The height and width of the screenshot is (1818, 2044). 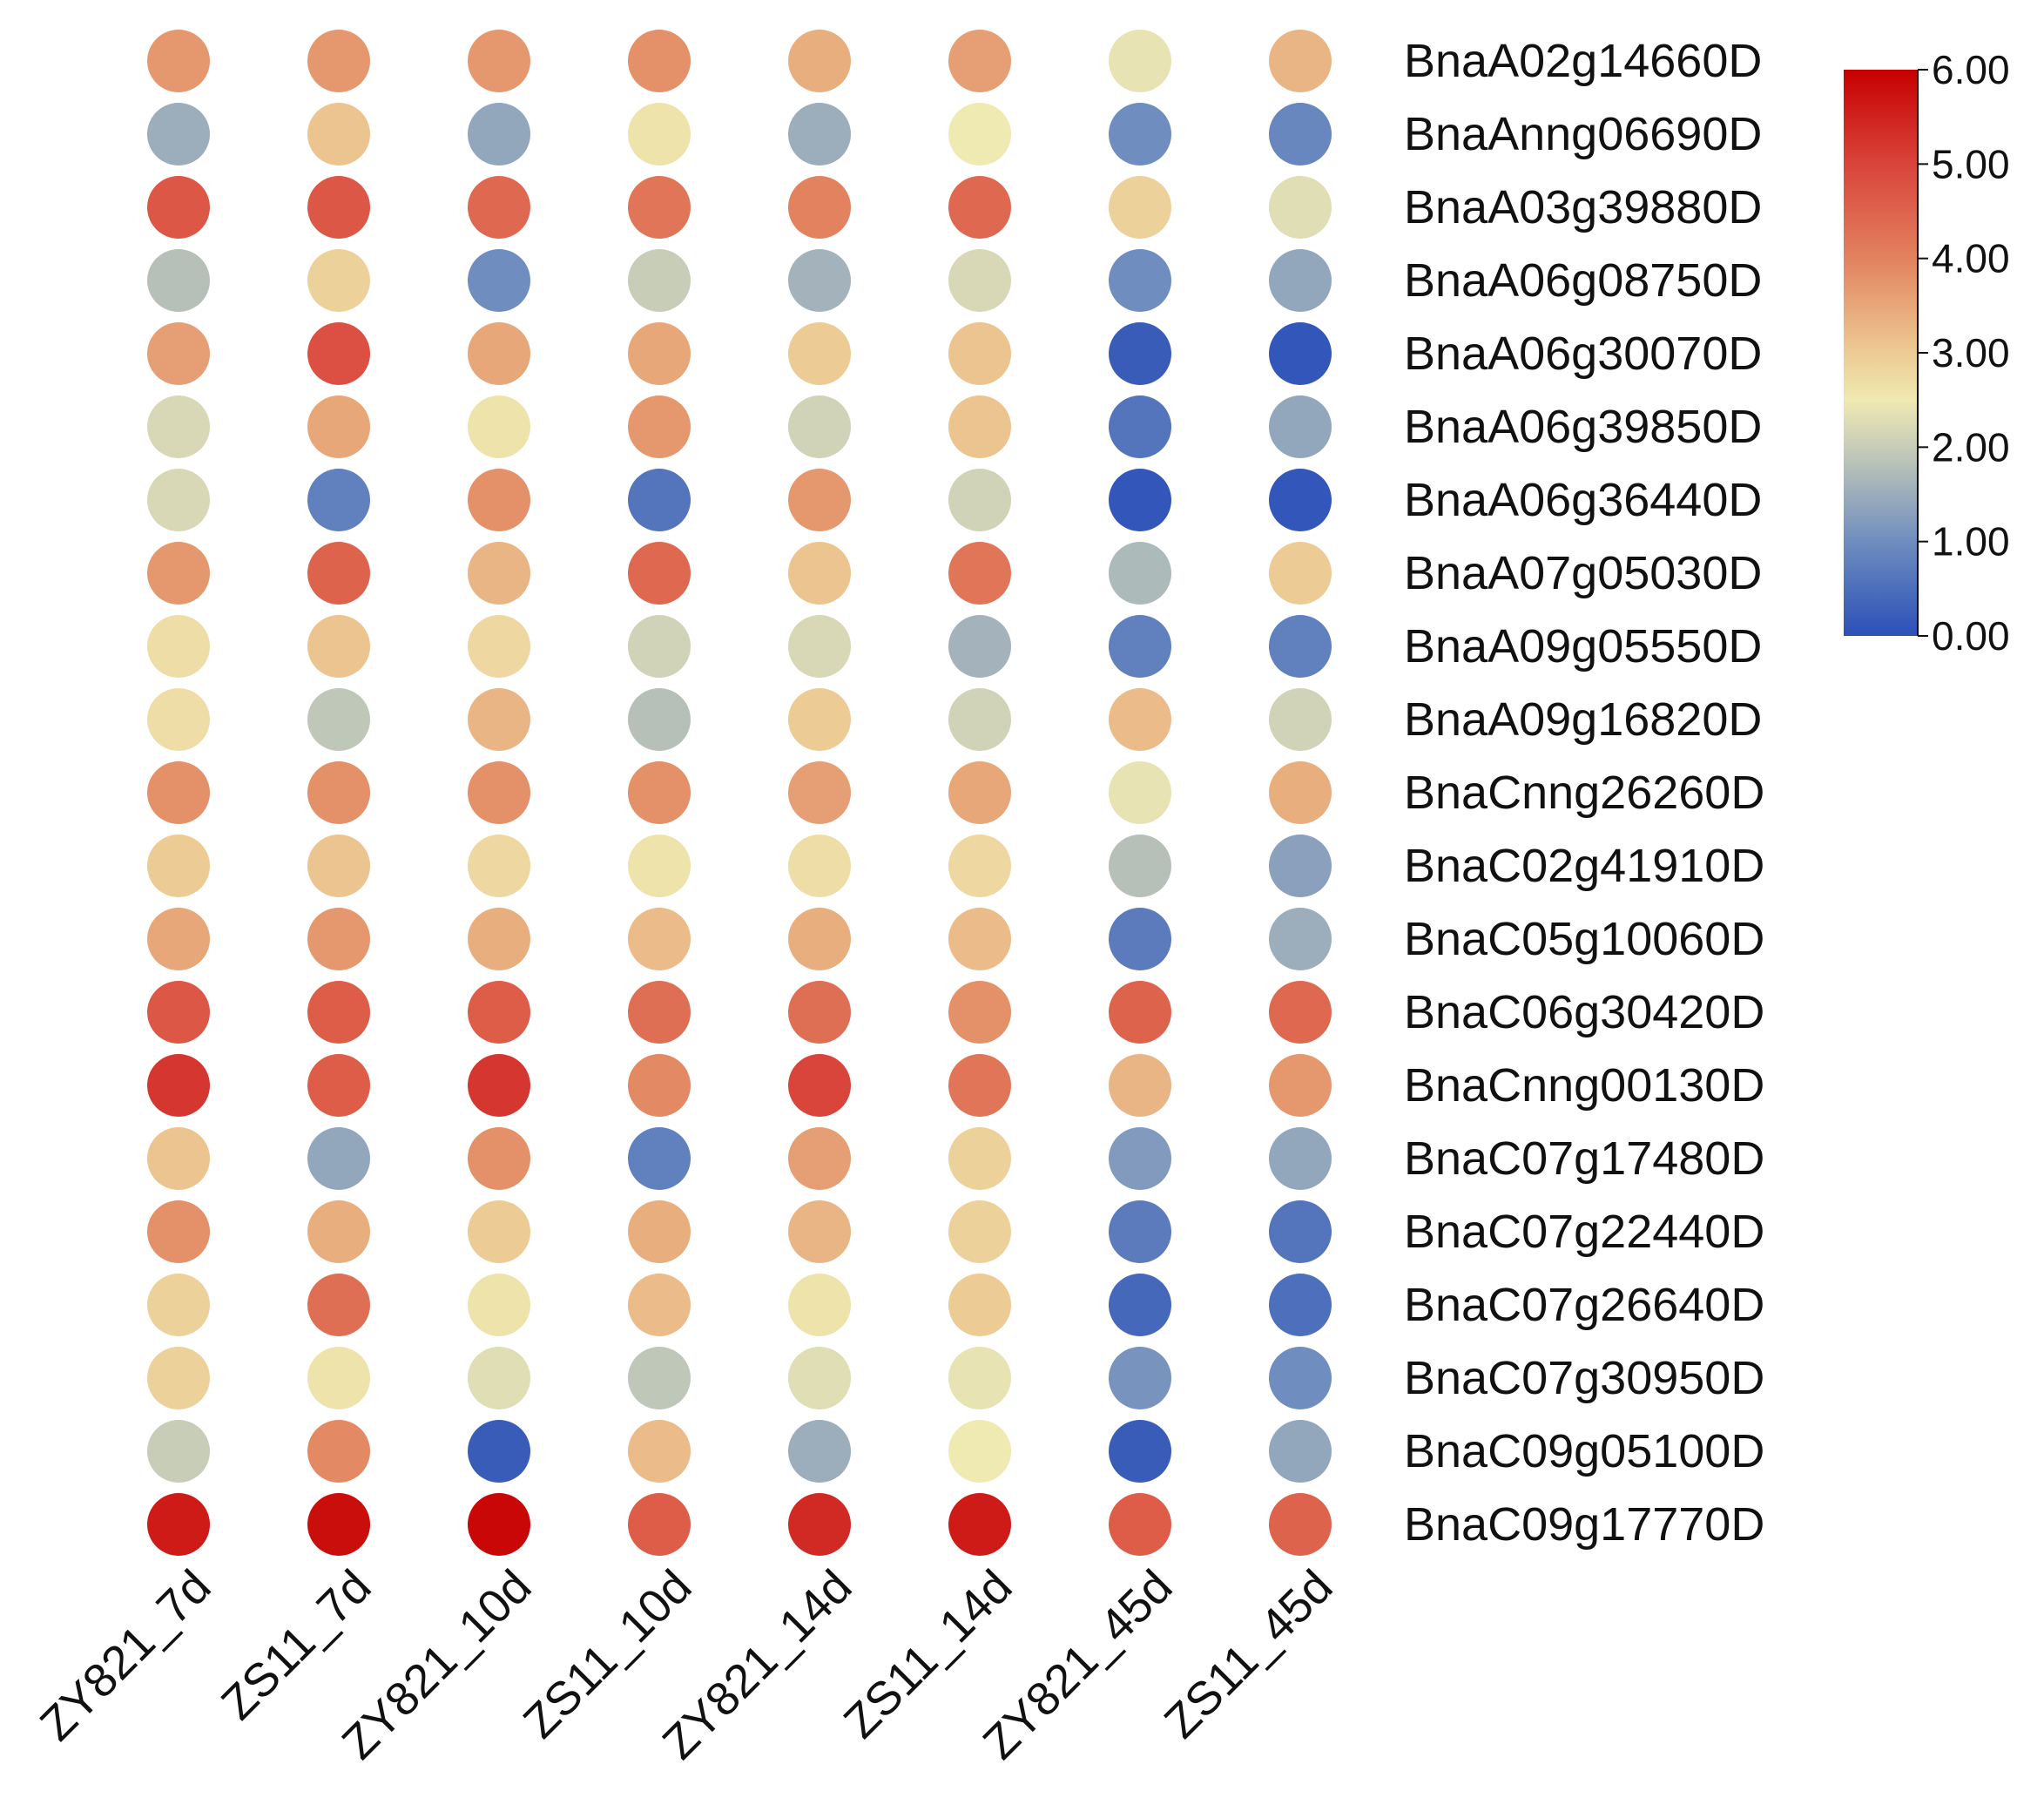 I want to click on sample-label: ZS11_45d, so click(x=1249, y=1654).